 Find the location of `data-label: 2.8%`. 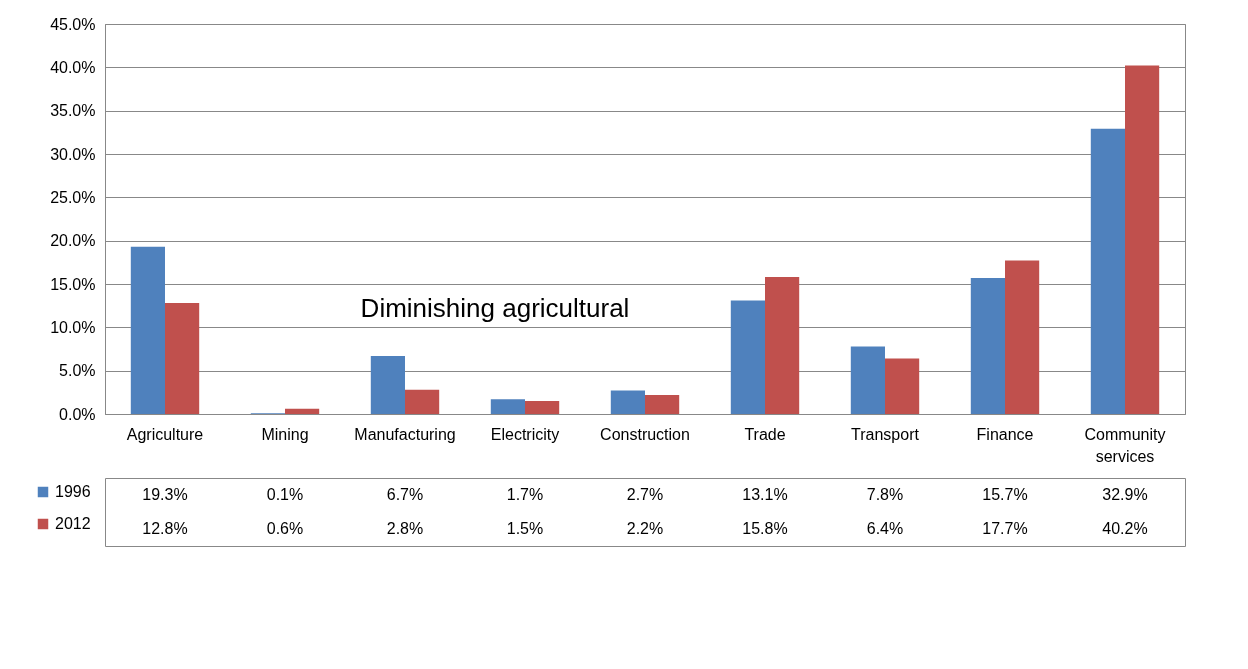

data-label: 2.8% is located at coordinates (405, 528).